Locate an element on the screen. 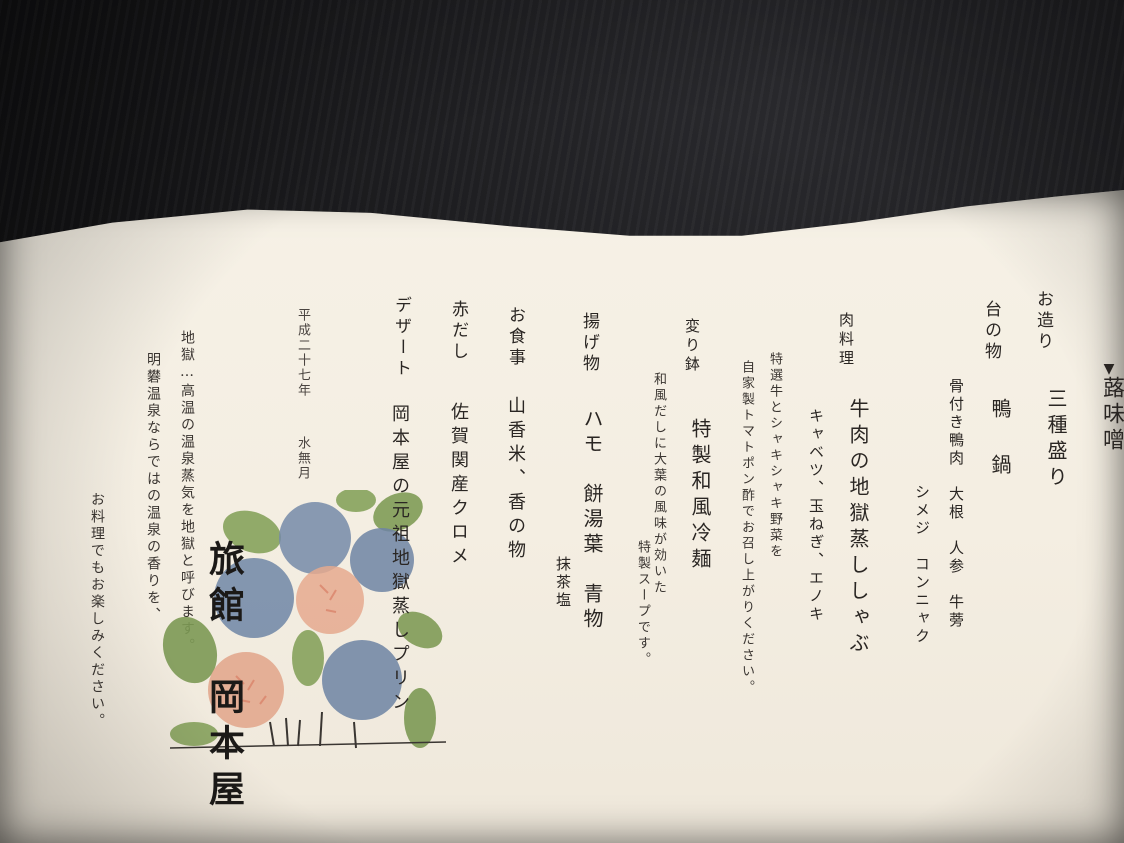 This screenshot has width=1124, height=843. dish-reimen-detail-2: 特製スープです。 is located at coordinates (642, 604).